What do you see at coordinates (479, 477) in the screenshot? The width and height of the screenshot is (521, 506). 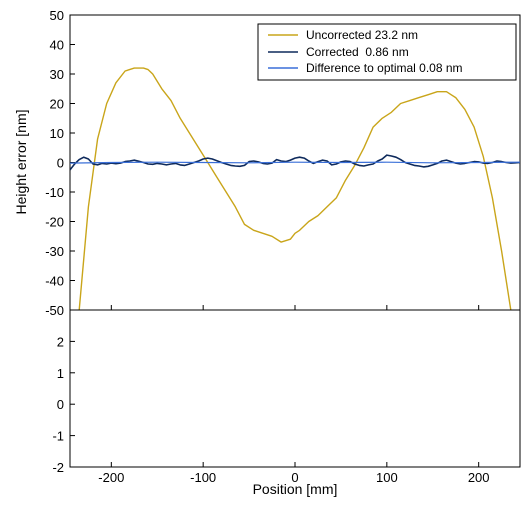 I see `bottom-x-tick-label: 200` at bounding box center [479, 477].